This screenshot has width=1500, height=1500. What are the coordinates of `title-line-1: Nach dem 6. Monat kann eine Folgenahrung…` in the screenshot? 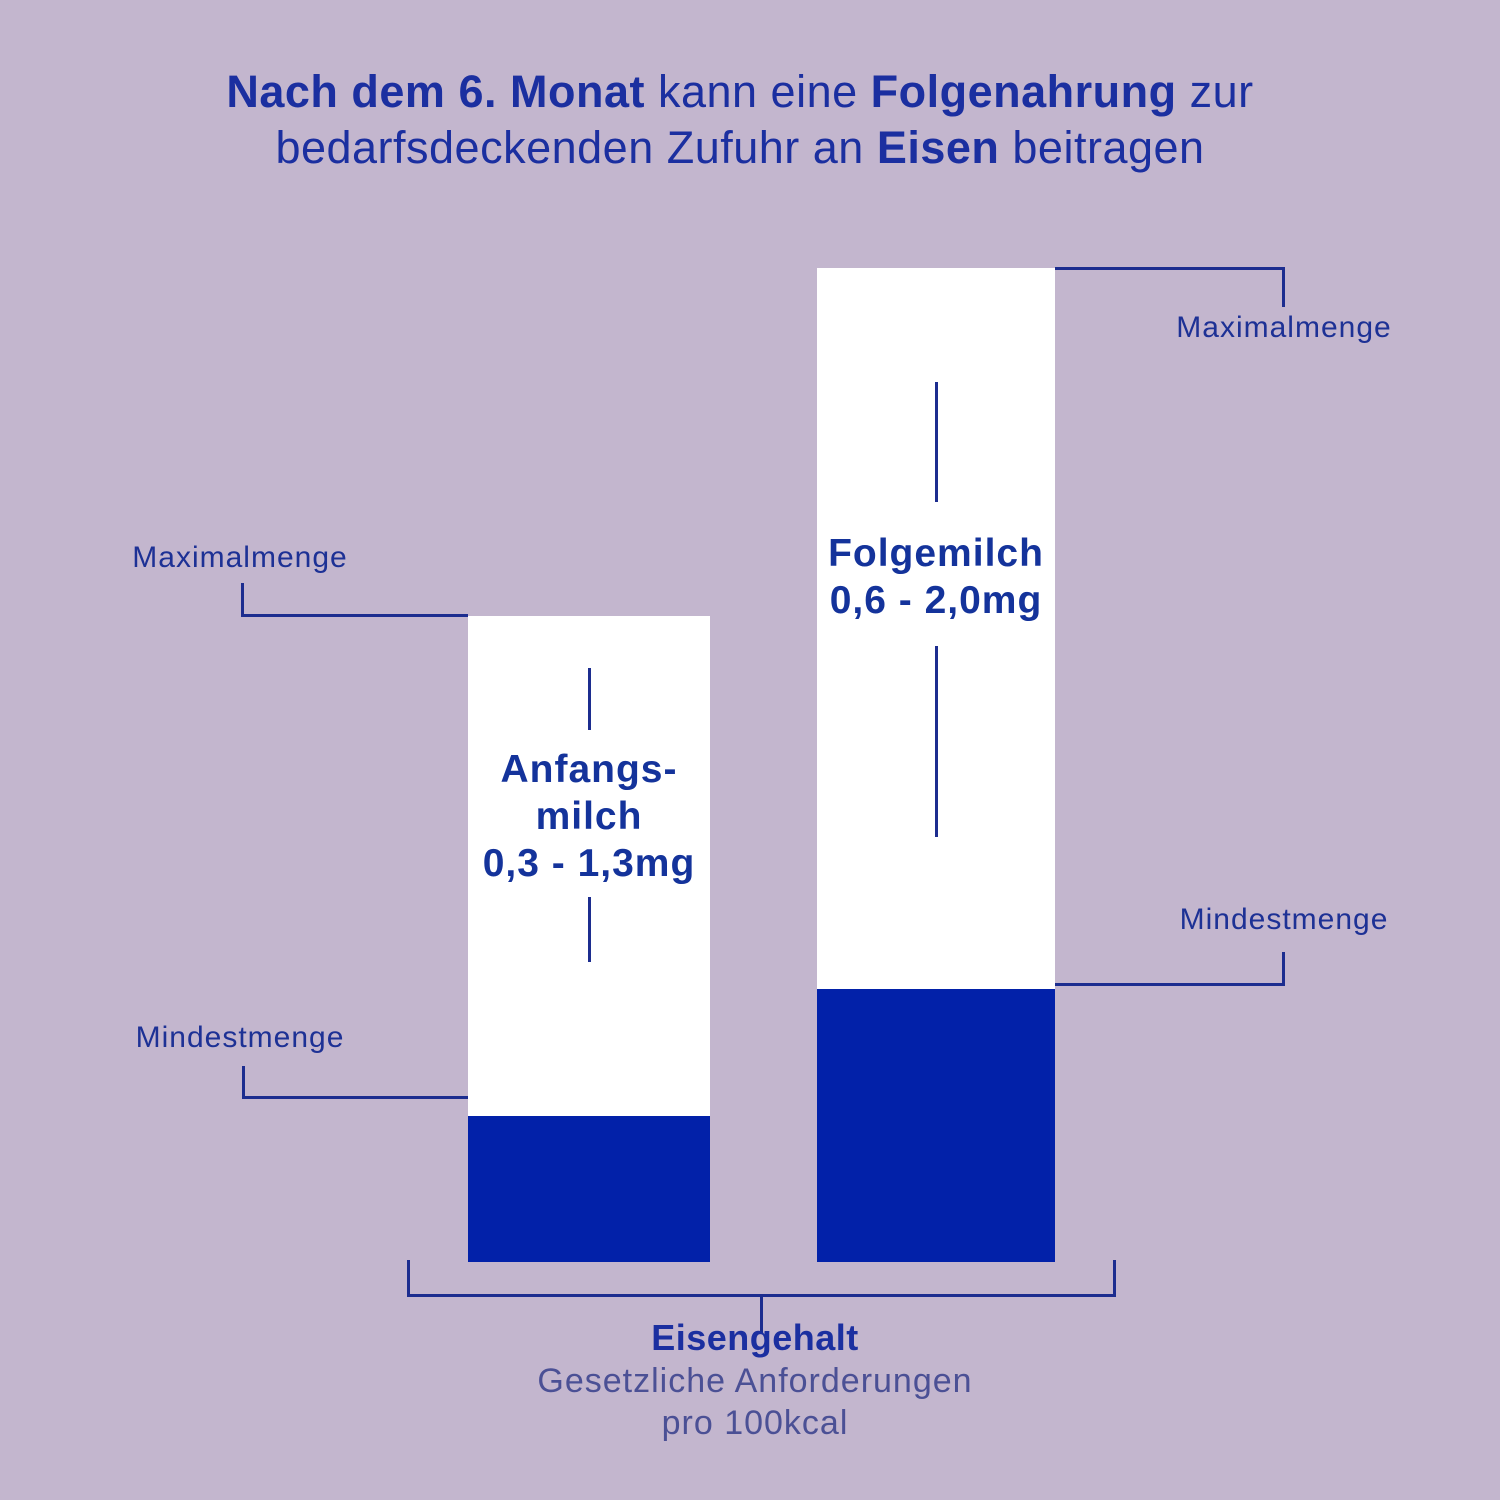 It's located at (740, 92).